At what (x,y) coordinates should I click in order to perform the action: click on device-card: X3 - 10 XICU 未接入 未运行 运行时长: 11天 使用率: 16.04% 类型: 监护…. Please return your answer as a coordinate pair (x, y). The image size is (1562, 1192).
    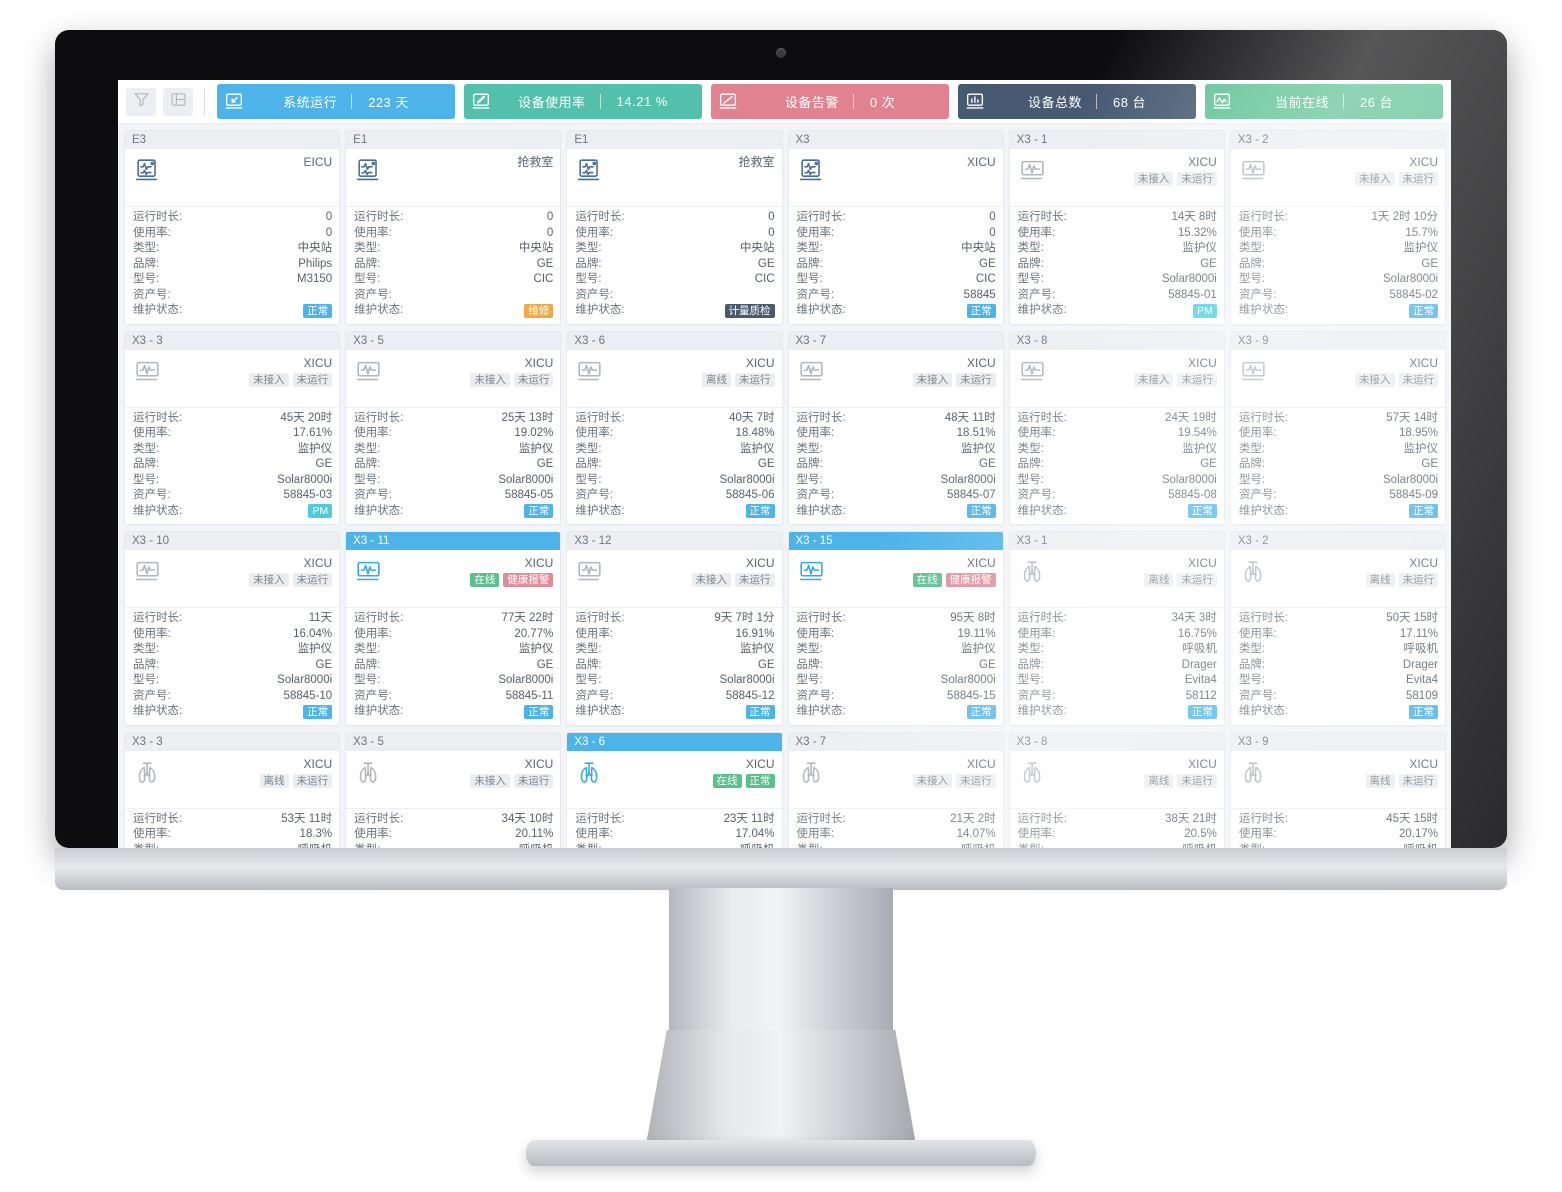
    Looking at the image, I should click on (232, 628).